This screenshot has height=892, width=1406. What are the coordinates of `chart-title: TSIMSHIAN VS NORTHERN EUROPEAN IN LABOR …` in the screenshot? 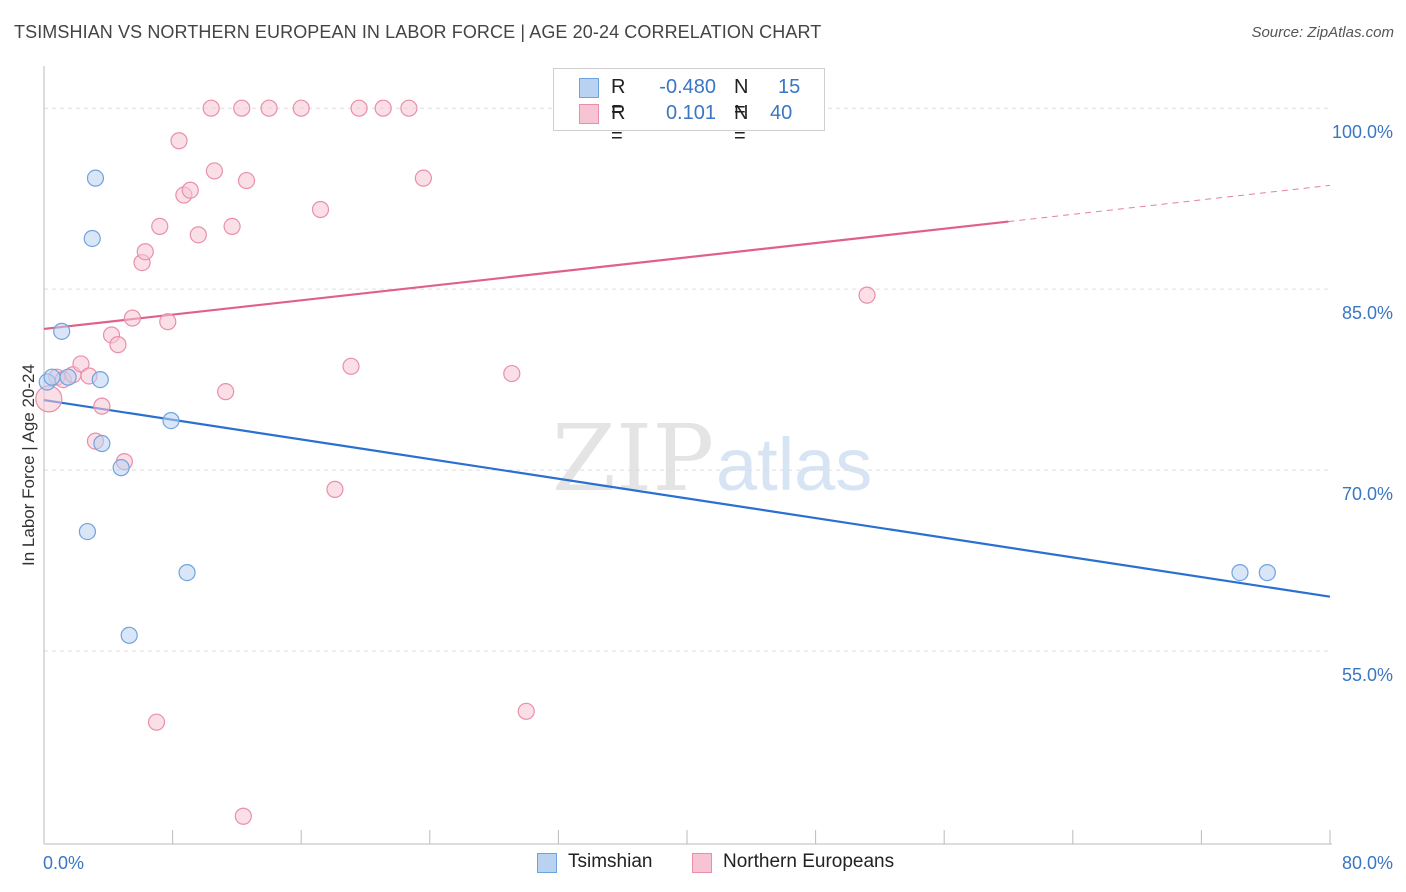 It's located at (418, 32).